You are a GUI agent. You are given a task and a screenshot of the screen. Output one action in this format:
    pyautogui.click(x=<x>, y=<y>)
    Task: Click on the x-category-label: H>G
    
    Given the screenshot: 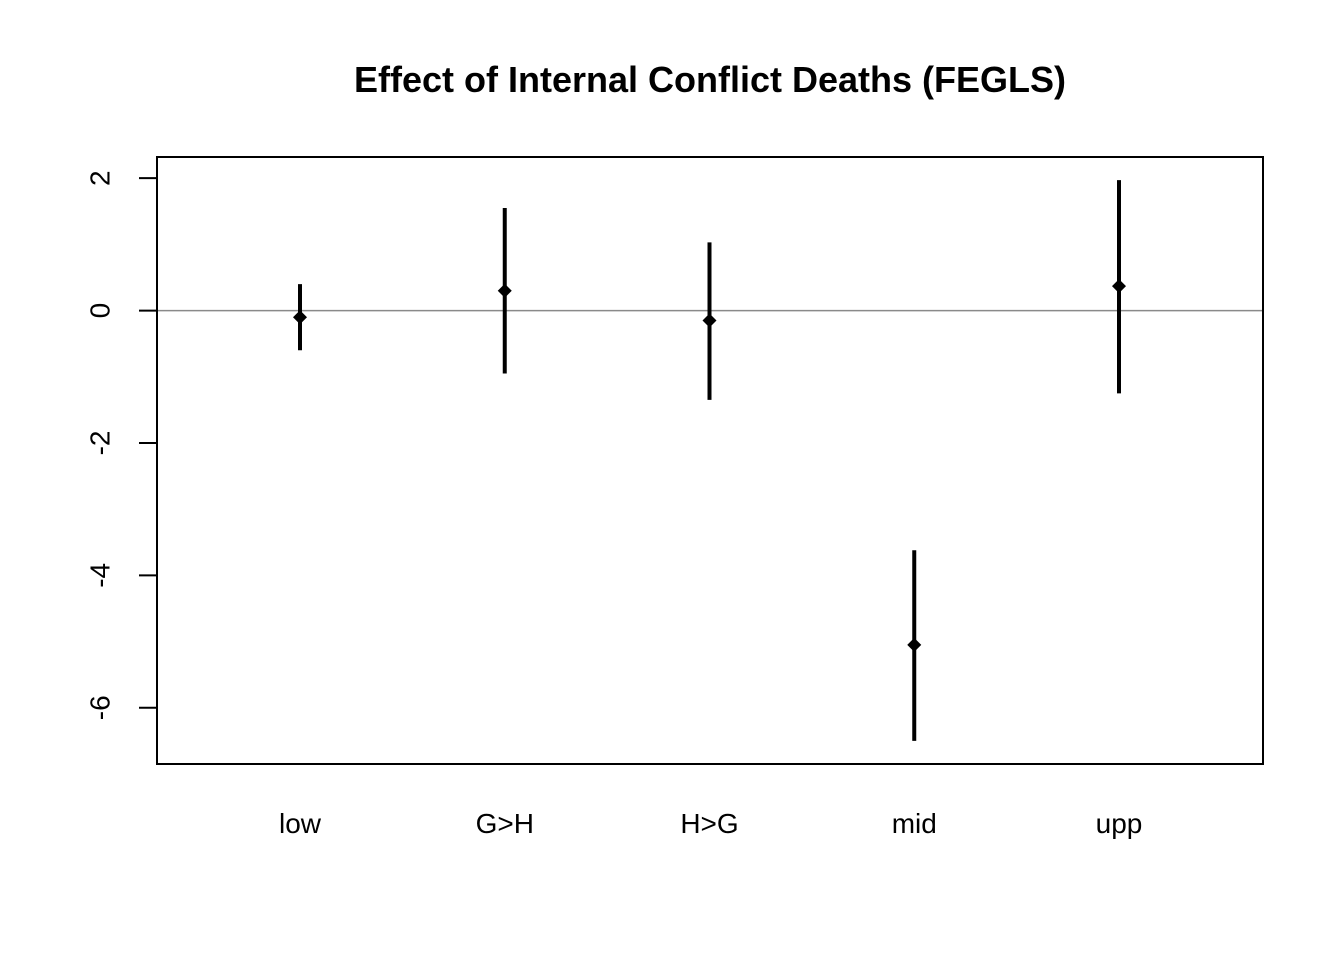 What is the action you would take?
    pyautogui.click(x=709, y=823)
    